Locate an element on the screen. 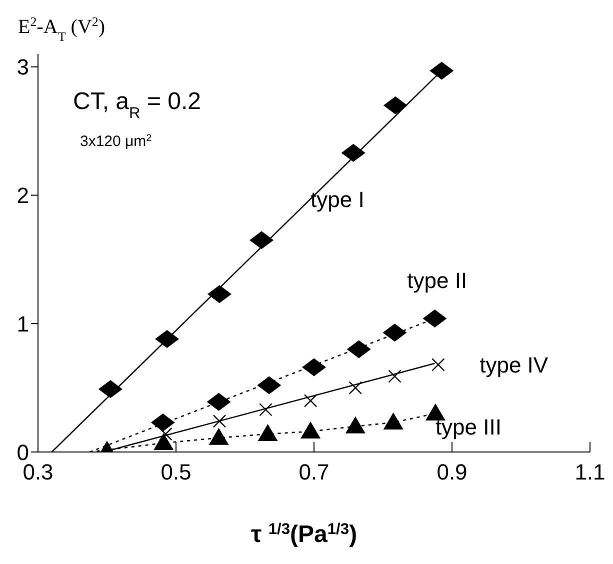 The image size is (613, 564). x-tick-label: 0.9 is located at coordinates (452, 472).